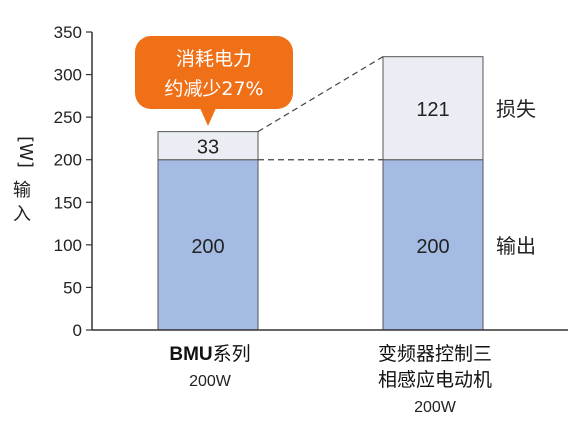  Describe the element at coordinates (213, 89) in the screenshot. I see `callout-line: 约减少27%` at that location.